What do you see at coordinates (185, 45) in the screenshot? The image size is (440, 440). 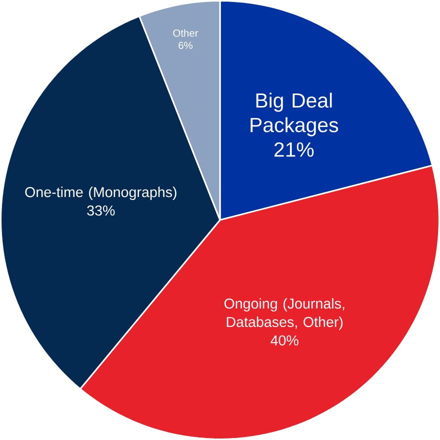 I see `data-label: 6%` at bounding box center [185, 45].